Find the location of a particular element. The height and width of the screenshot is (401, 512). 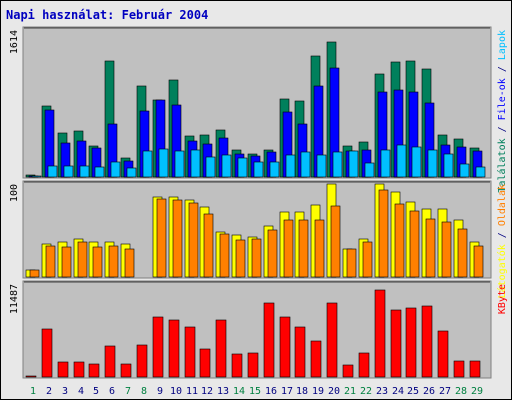

day-label-14: 14 is located at coordinates (239, 391).